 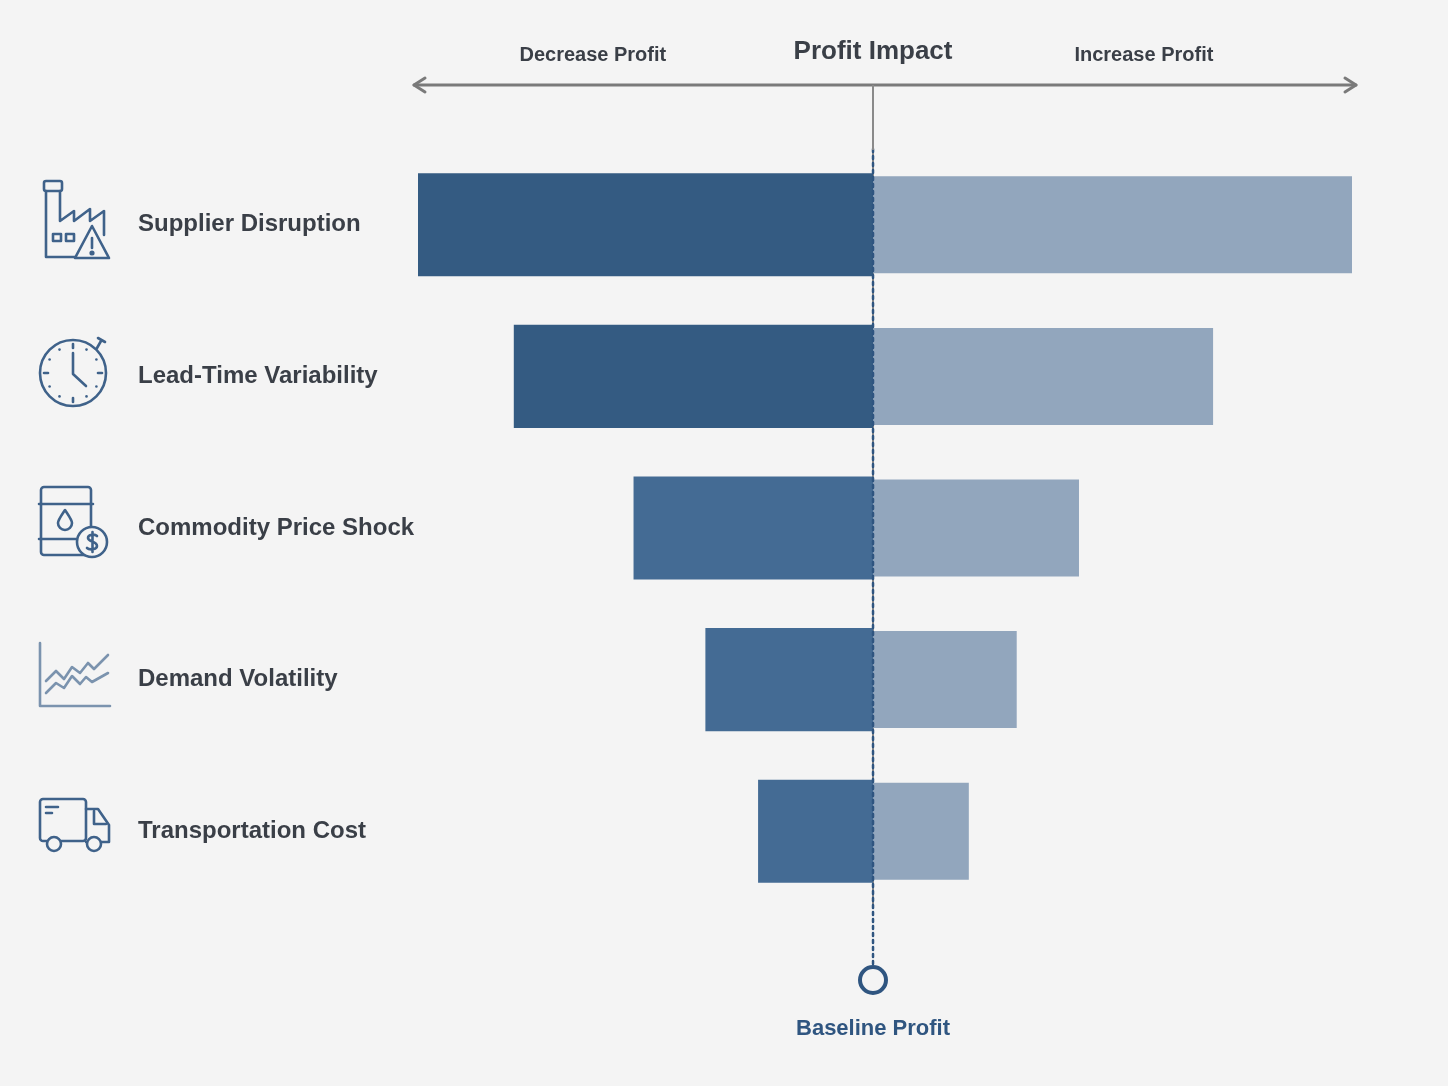 What do you see at coordinates (276, 526) in the screenshot?
I see `y-tick-label: Commodity Price Shock` at bounding box center [276, 526].